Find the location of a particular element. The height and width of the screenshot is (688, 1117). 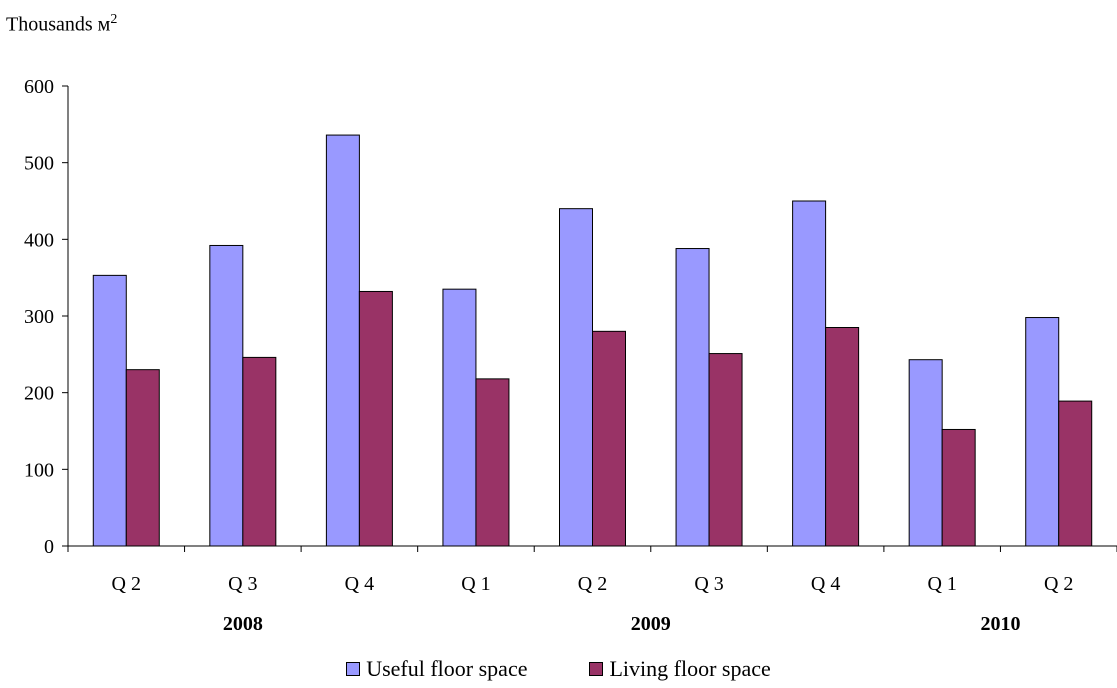

y-tick-label-600: 600 is located at coordinates (39, 87).